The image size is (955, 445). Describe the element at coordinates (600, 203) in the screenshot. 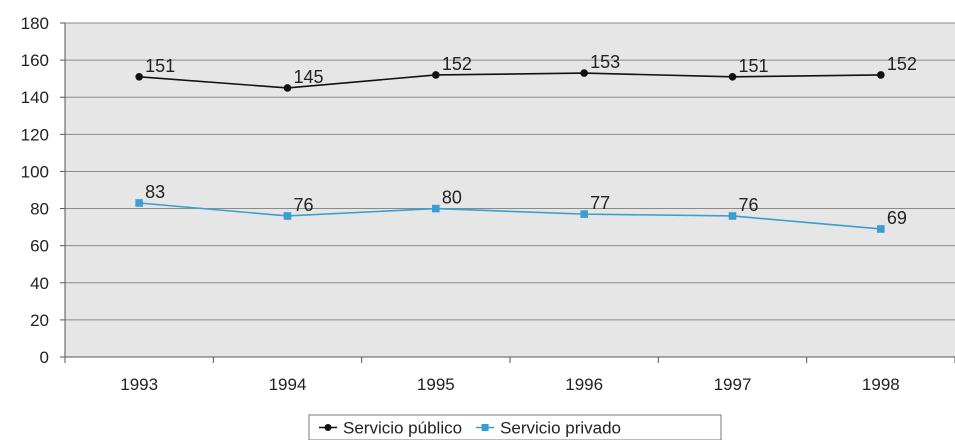

I see `data-label: 77` at that location.